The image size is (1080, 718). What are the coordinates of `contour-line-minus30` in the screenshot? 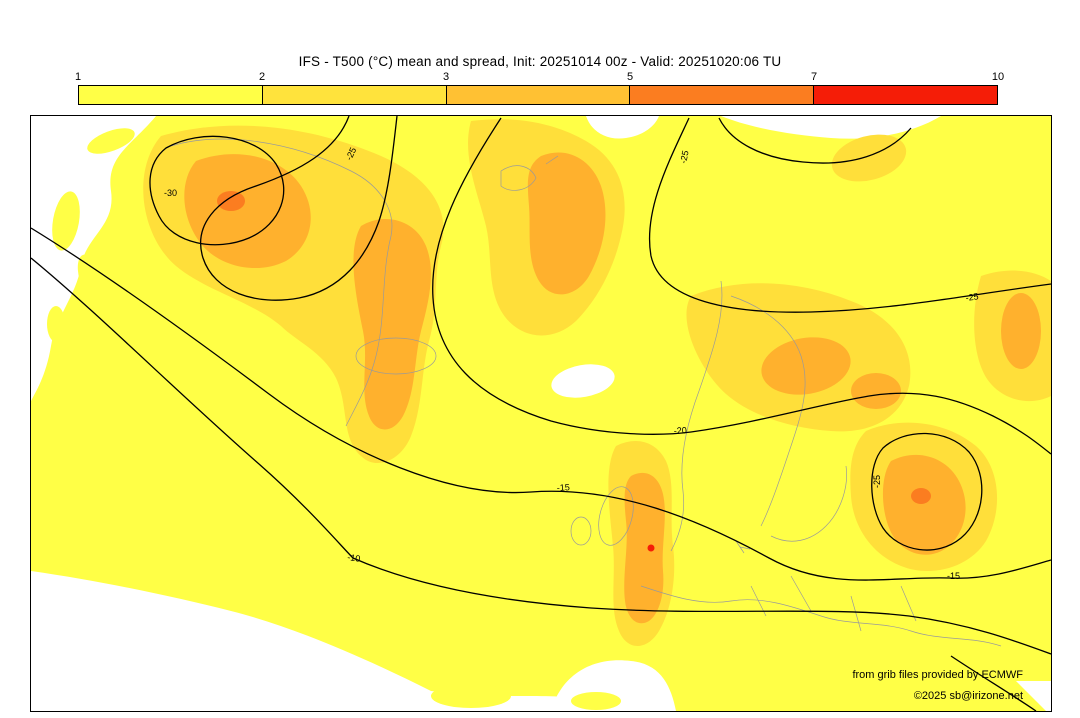 It's located at (217, 190).